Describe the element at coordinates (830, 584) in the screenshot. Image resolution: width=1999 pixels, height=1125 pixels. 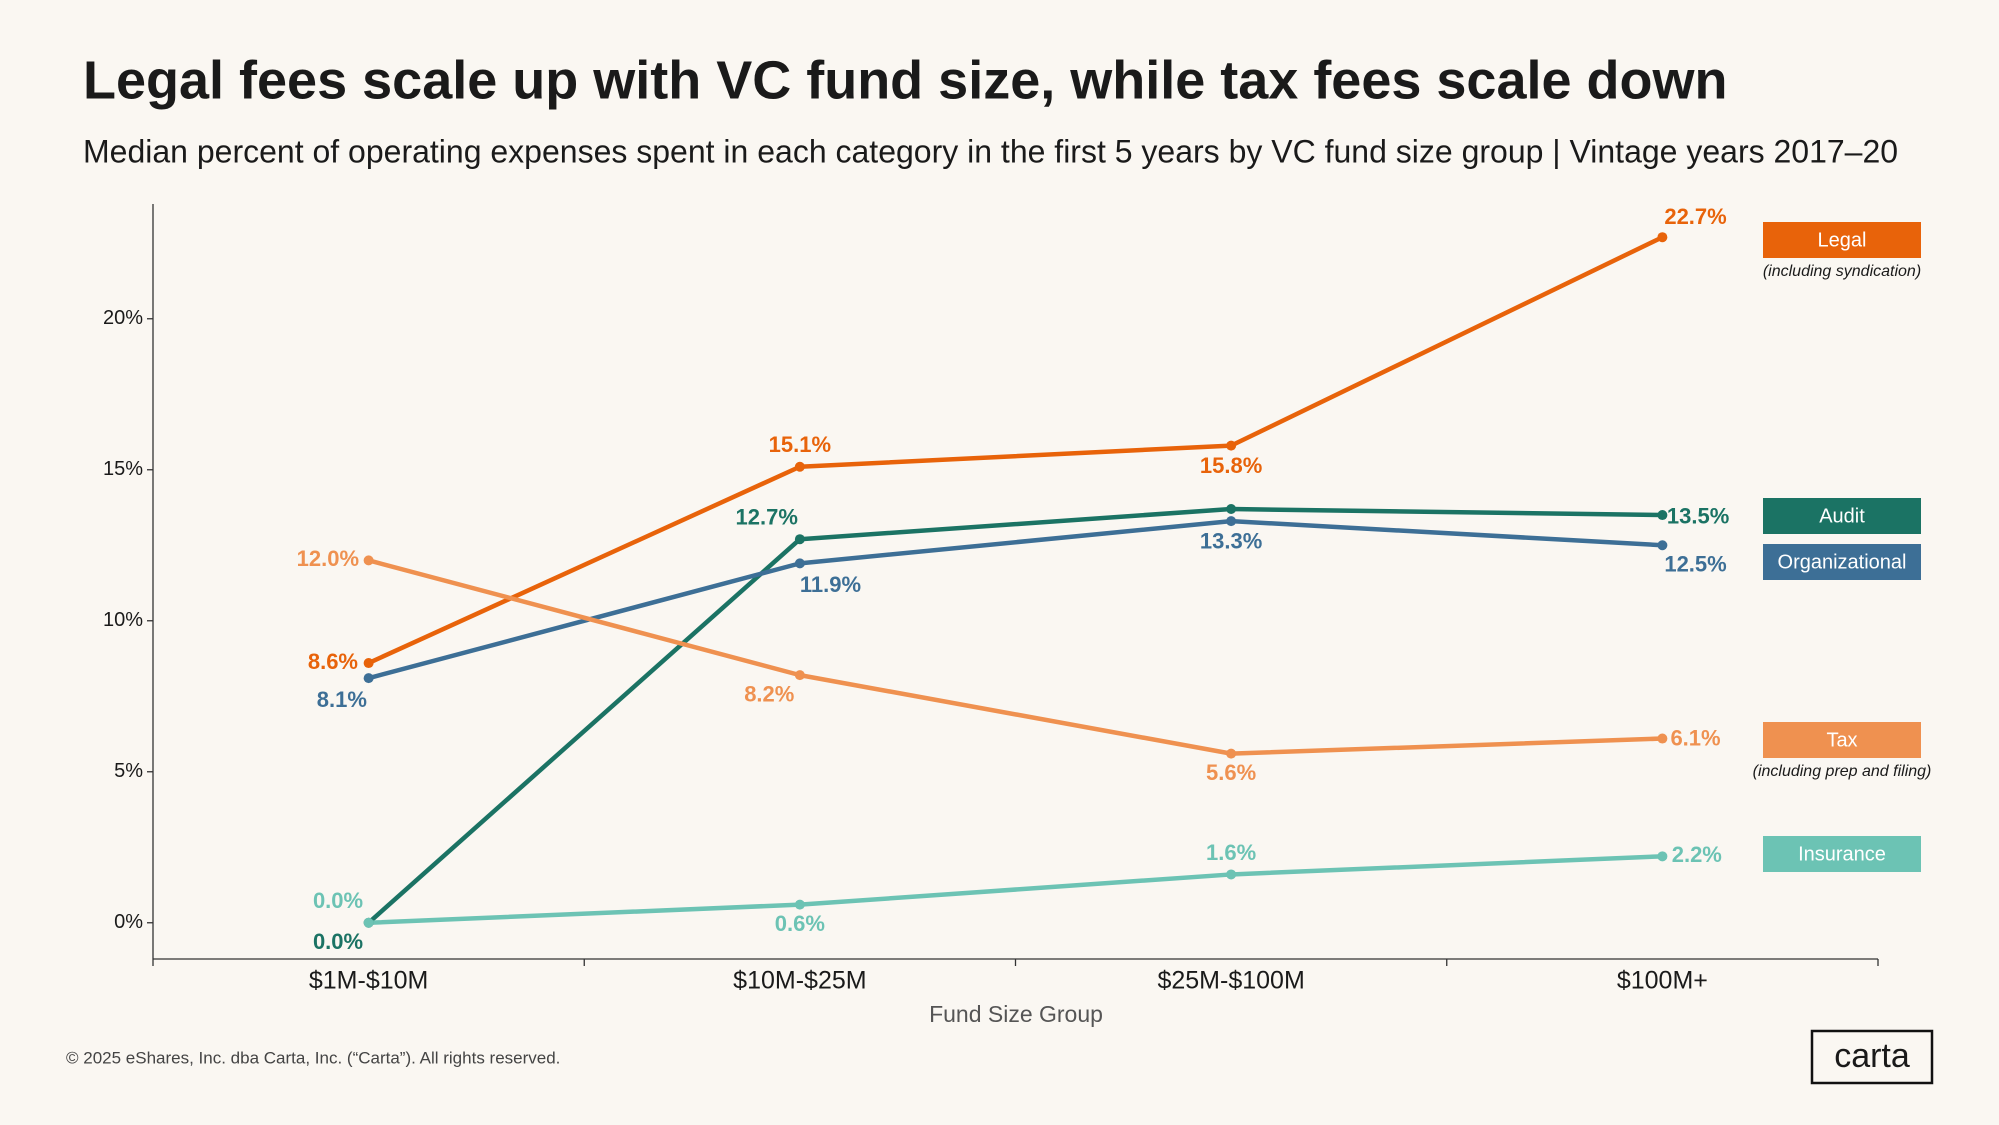
I see `data-label: 11.9%` at that location.